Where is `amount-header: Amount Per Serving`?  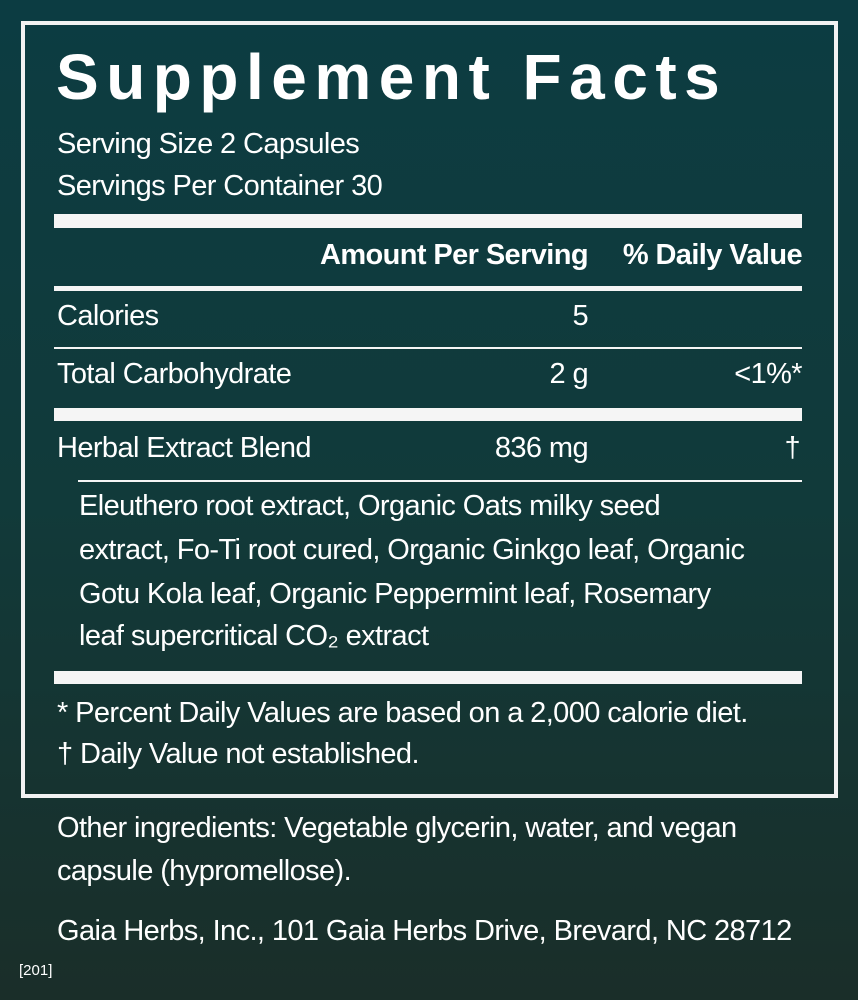 amount-header: Amount Per Serving is located at coordinates (454, 255).